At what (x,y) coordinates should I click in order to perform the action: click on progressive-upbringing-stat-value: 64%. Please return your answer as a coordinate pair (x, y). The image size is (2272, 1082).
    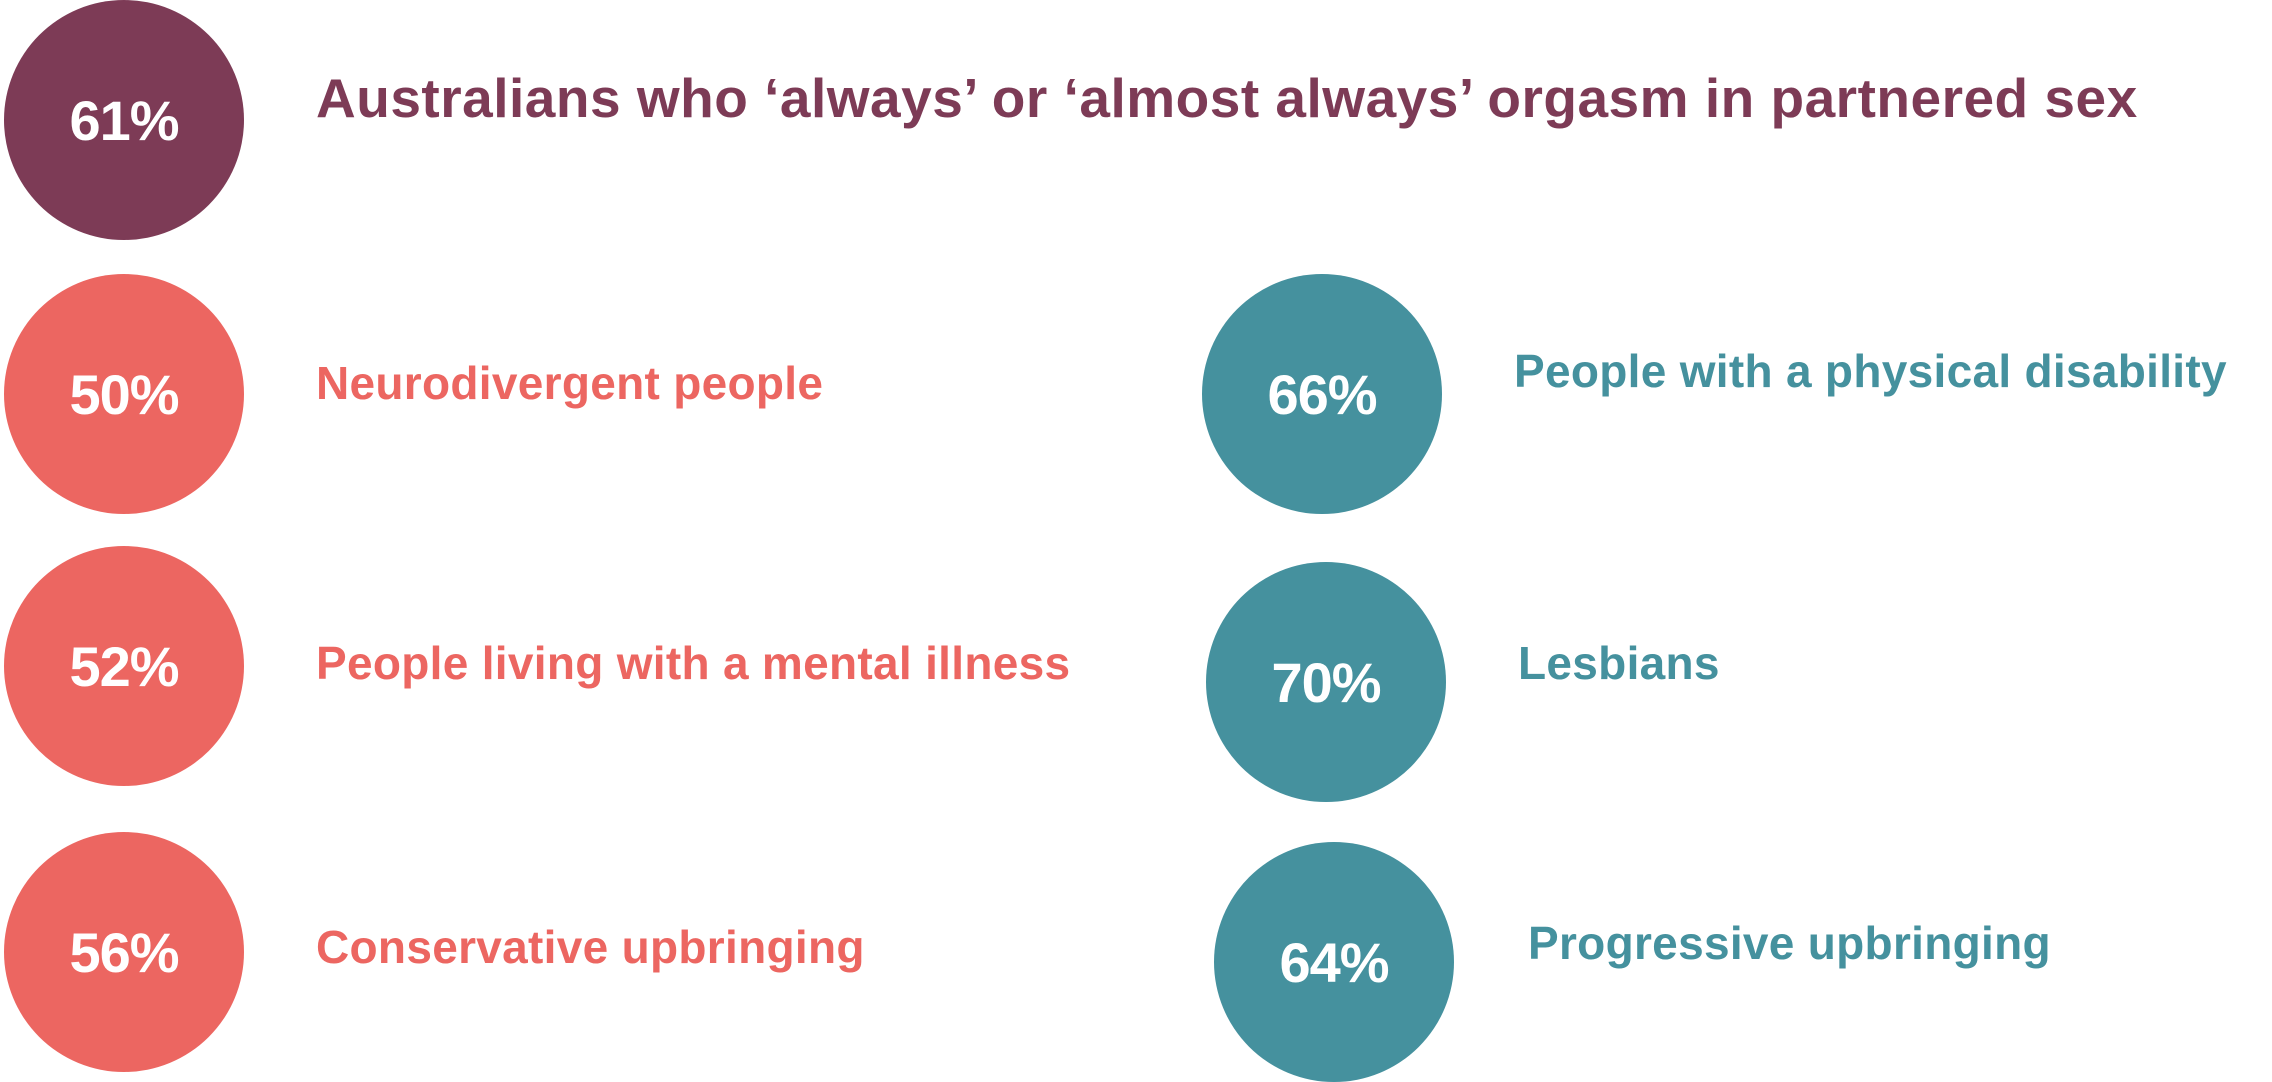
    Looking at the image, I should click on (1334, 962).